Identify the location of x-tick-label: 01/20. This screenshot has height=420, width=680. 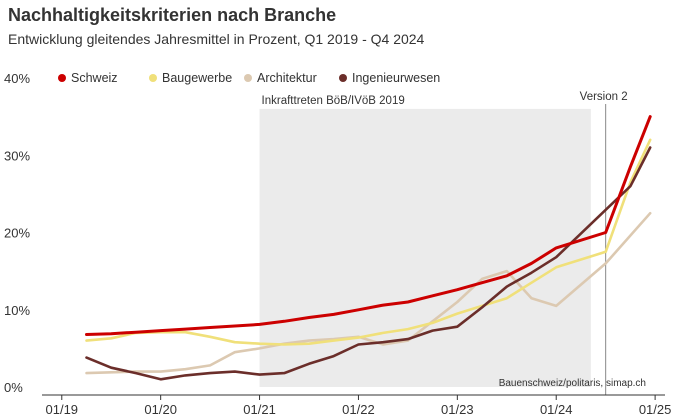
(160, 409).